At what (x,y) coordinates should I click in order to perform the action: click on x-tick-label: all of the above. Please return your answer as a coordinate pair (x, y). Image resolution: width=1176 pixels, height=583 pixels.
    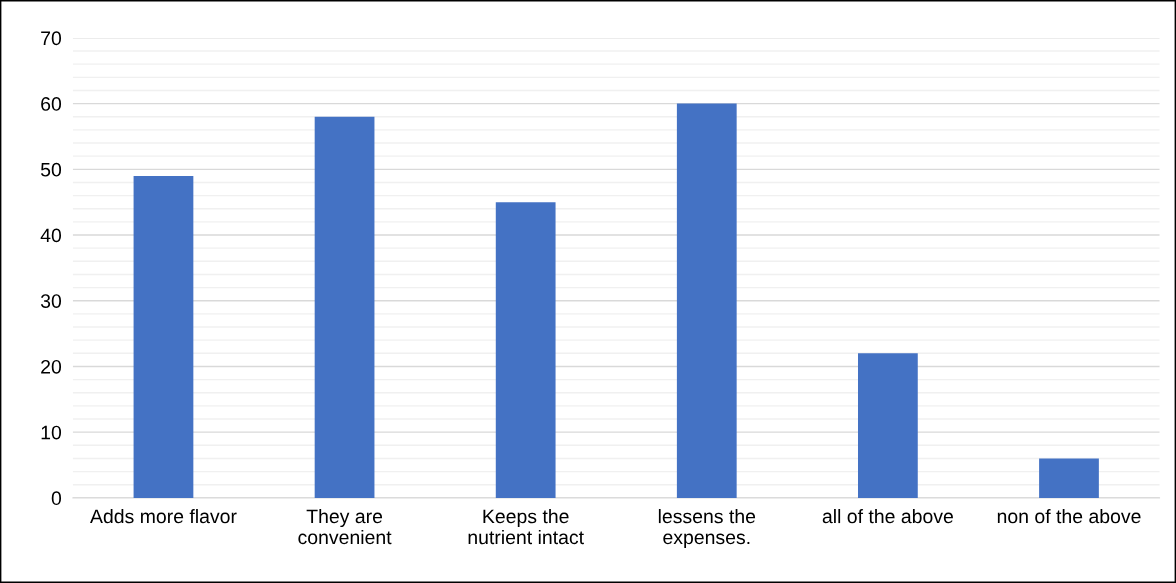
    Looking at the image, I should click on (887, 516).